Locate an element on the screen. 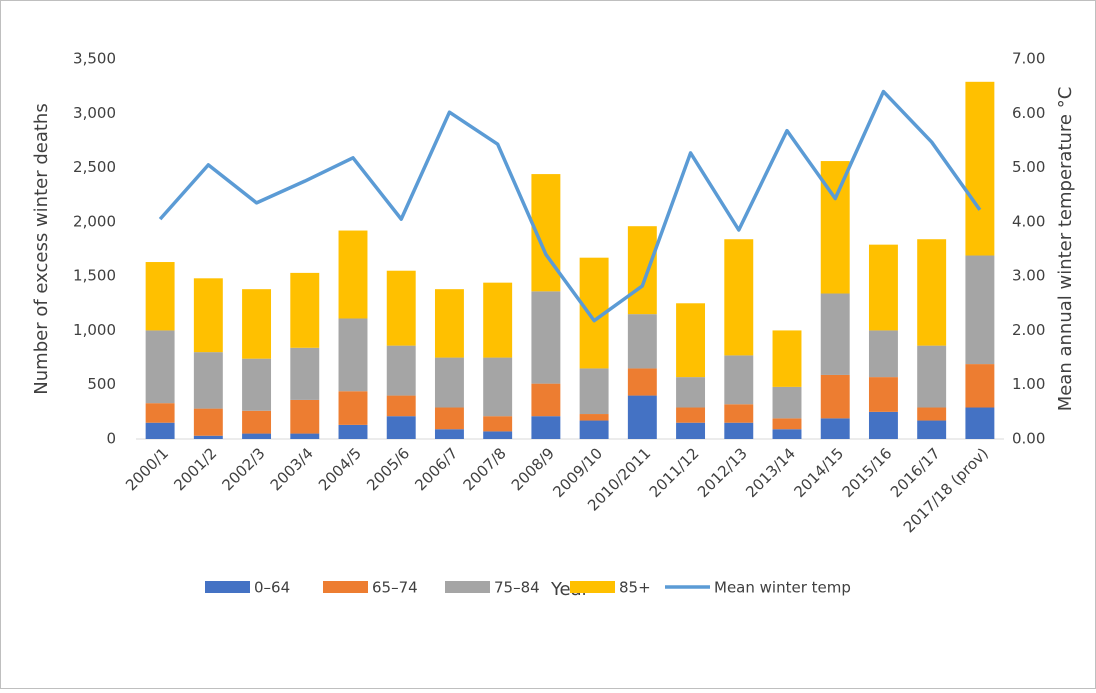 The height and width of the screenshot is (693, 1096). y2-axis-title: Mean annual winter temperature °C is located at coordinates (1065, 249).